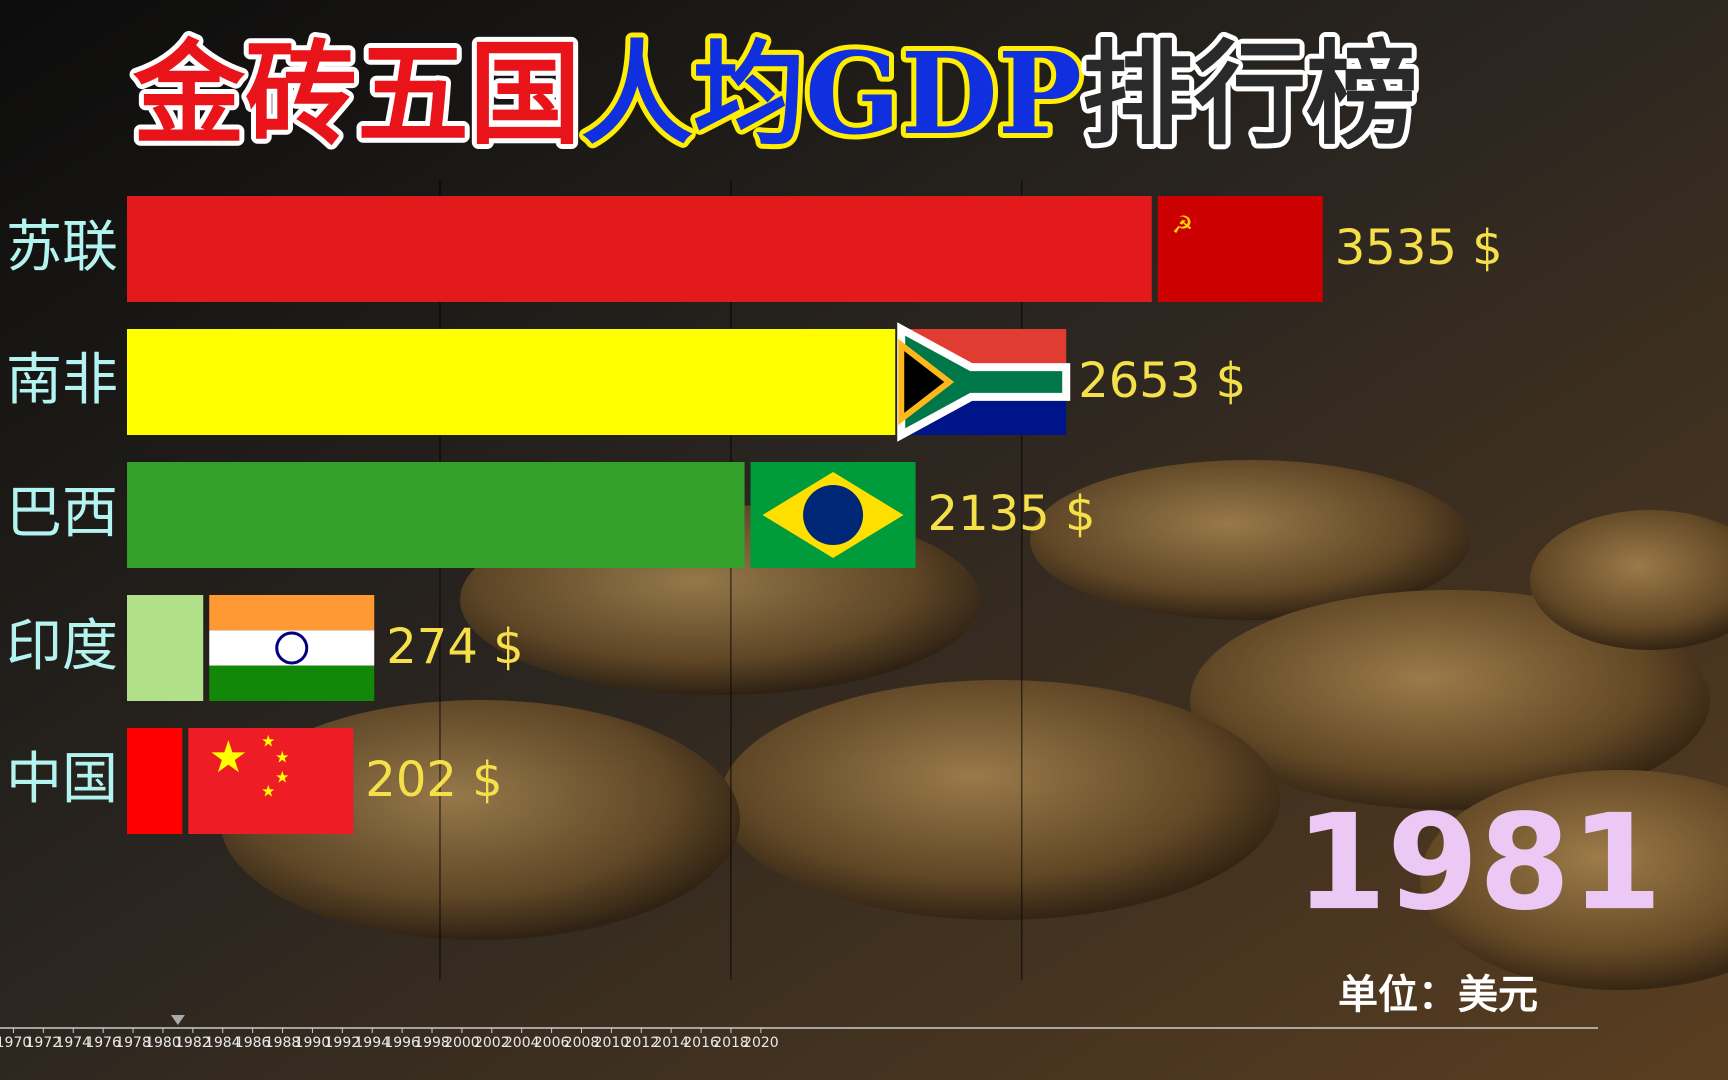 The height and width of the screenshot is (1080, 1728). Describe the element at coordinates (343, 1043) in the screenshot. I see `timeline-tick-label: 1992` at that location.